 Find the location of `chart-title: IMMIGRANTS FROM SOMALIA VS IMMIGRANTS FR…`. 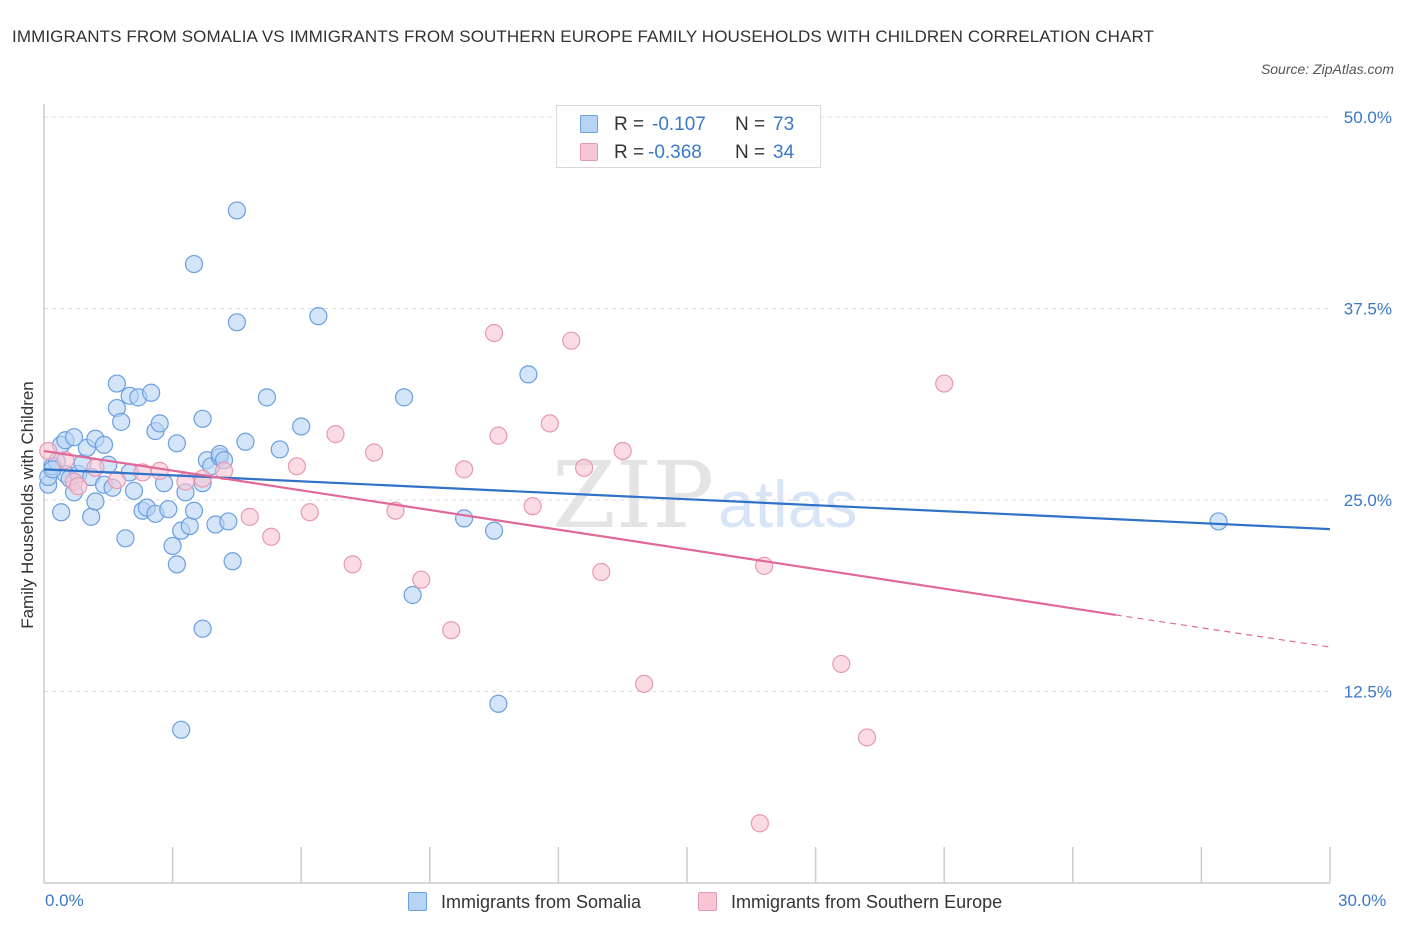

chart-title: IMMIGRANTS FROM SOMALIA VS IMMIGRANTS FR… is located at coordinates (583, 36).